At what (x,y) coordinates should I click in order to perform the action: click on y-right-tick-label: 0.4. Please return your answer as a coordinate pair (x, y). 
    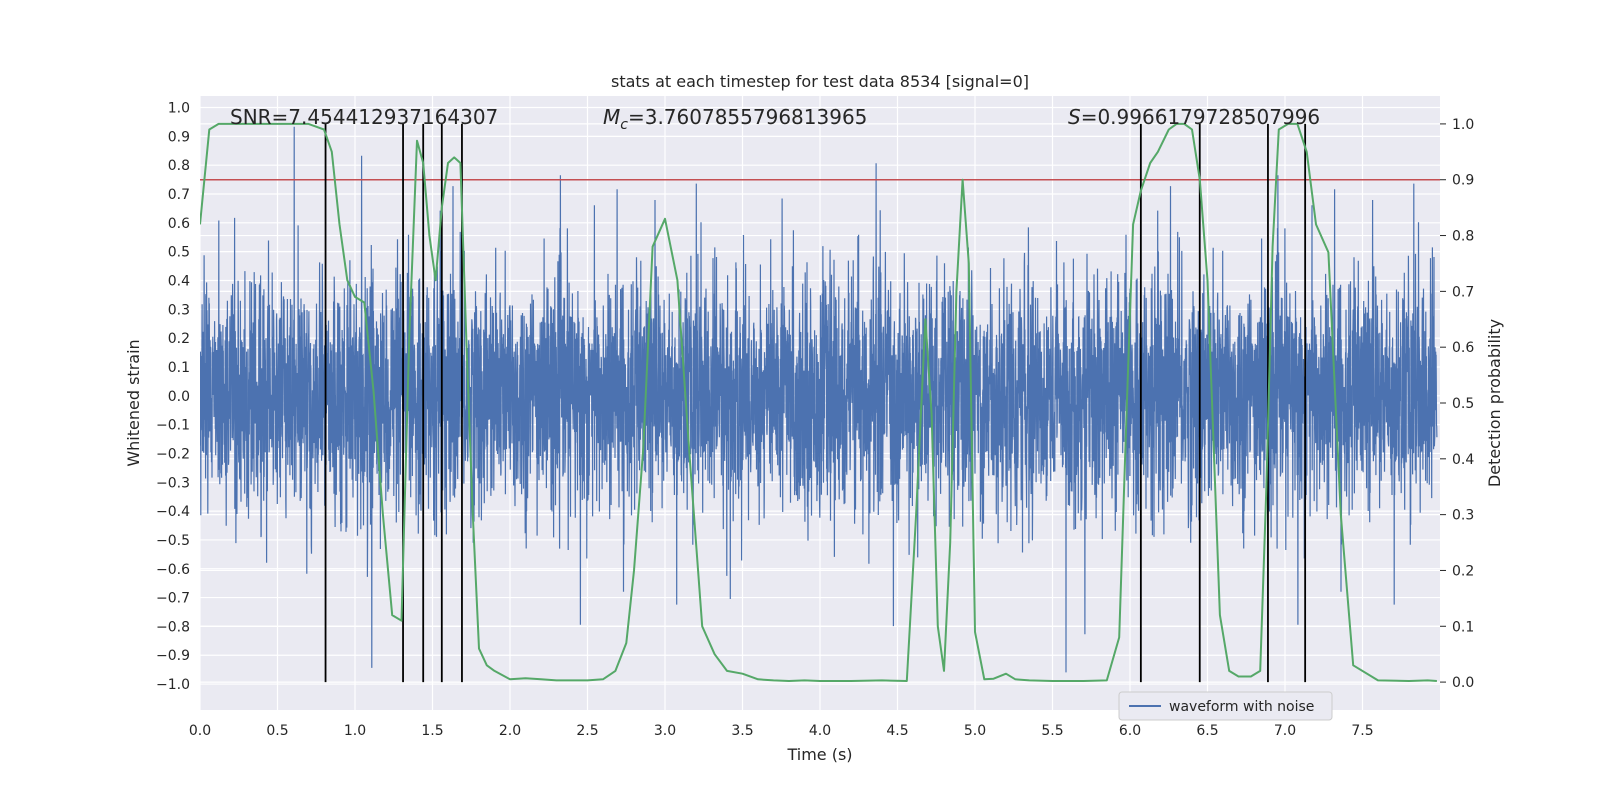
    Looking at the image, I should click on (1463, 460).